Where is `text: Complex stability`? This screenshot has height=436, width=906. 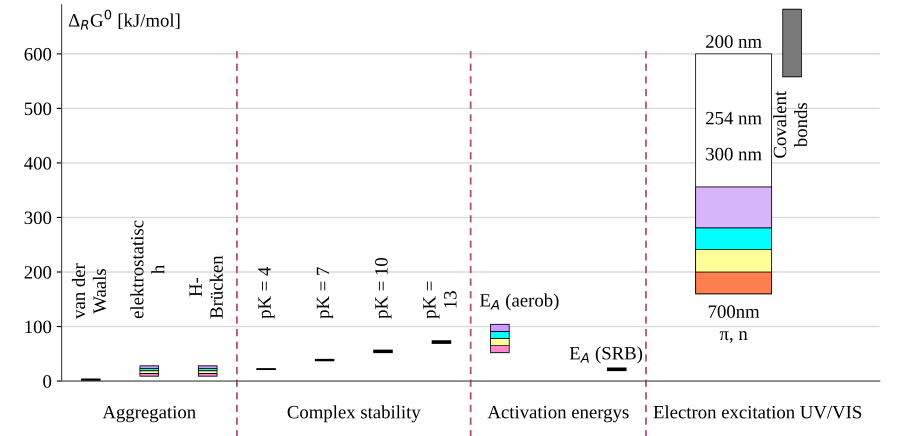
text: Complex stability is located at coordinates (354, 413).